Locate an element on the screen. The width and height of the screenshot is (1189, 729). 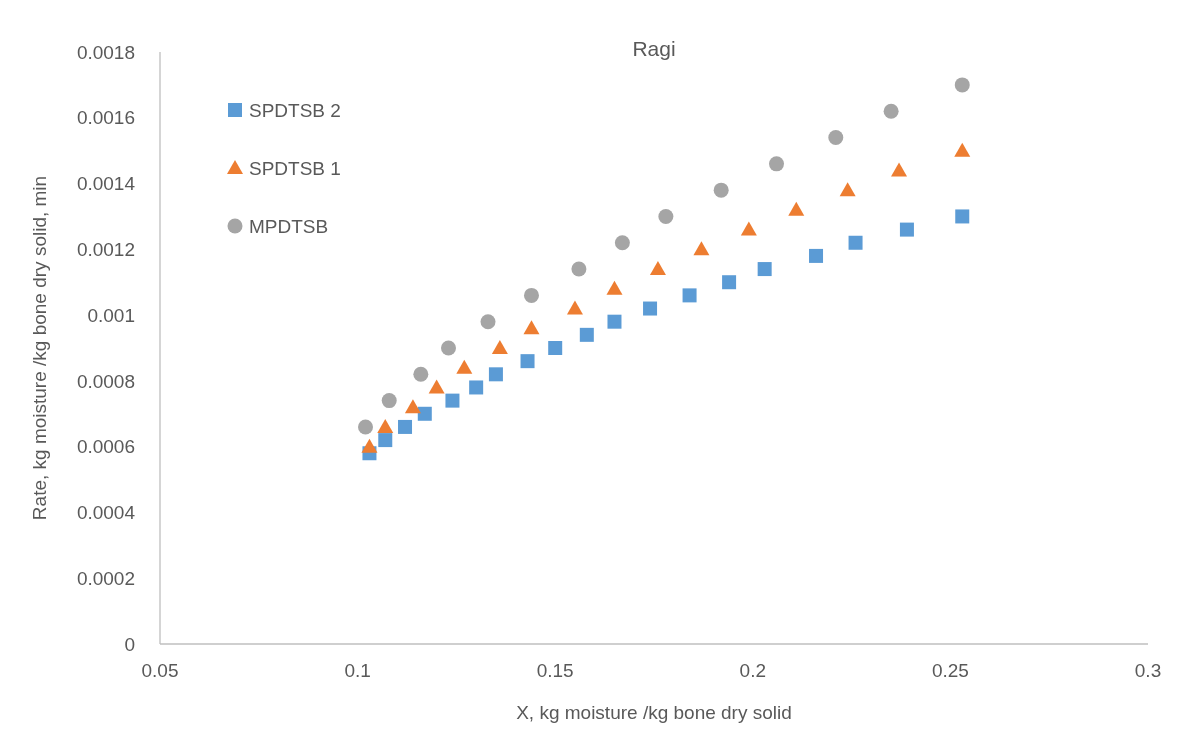
x-tick-label: 0.2 is located at coordinates (753, 670).